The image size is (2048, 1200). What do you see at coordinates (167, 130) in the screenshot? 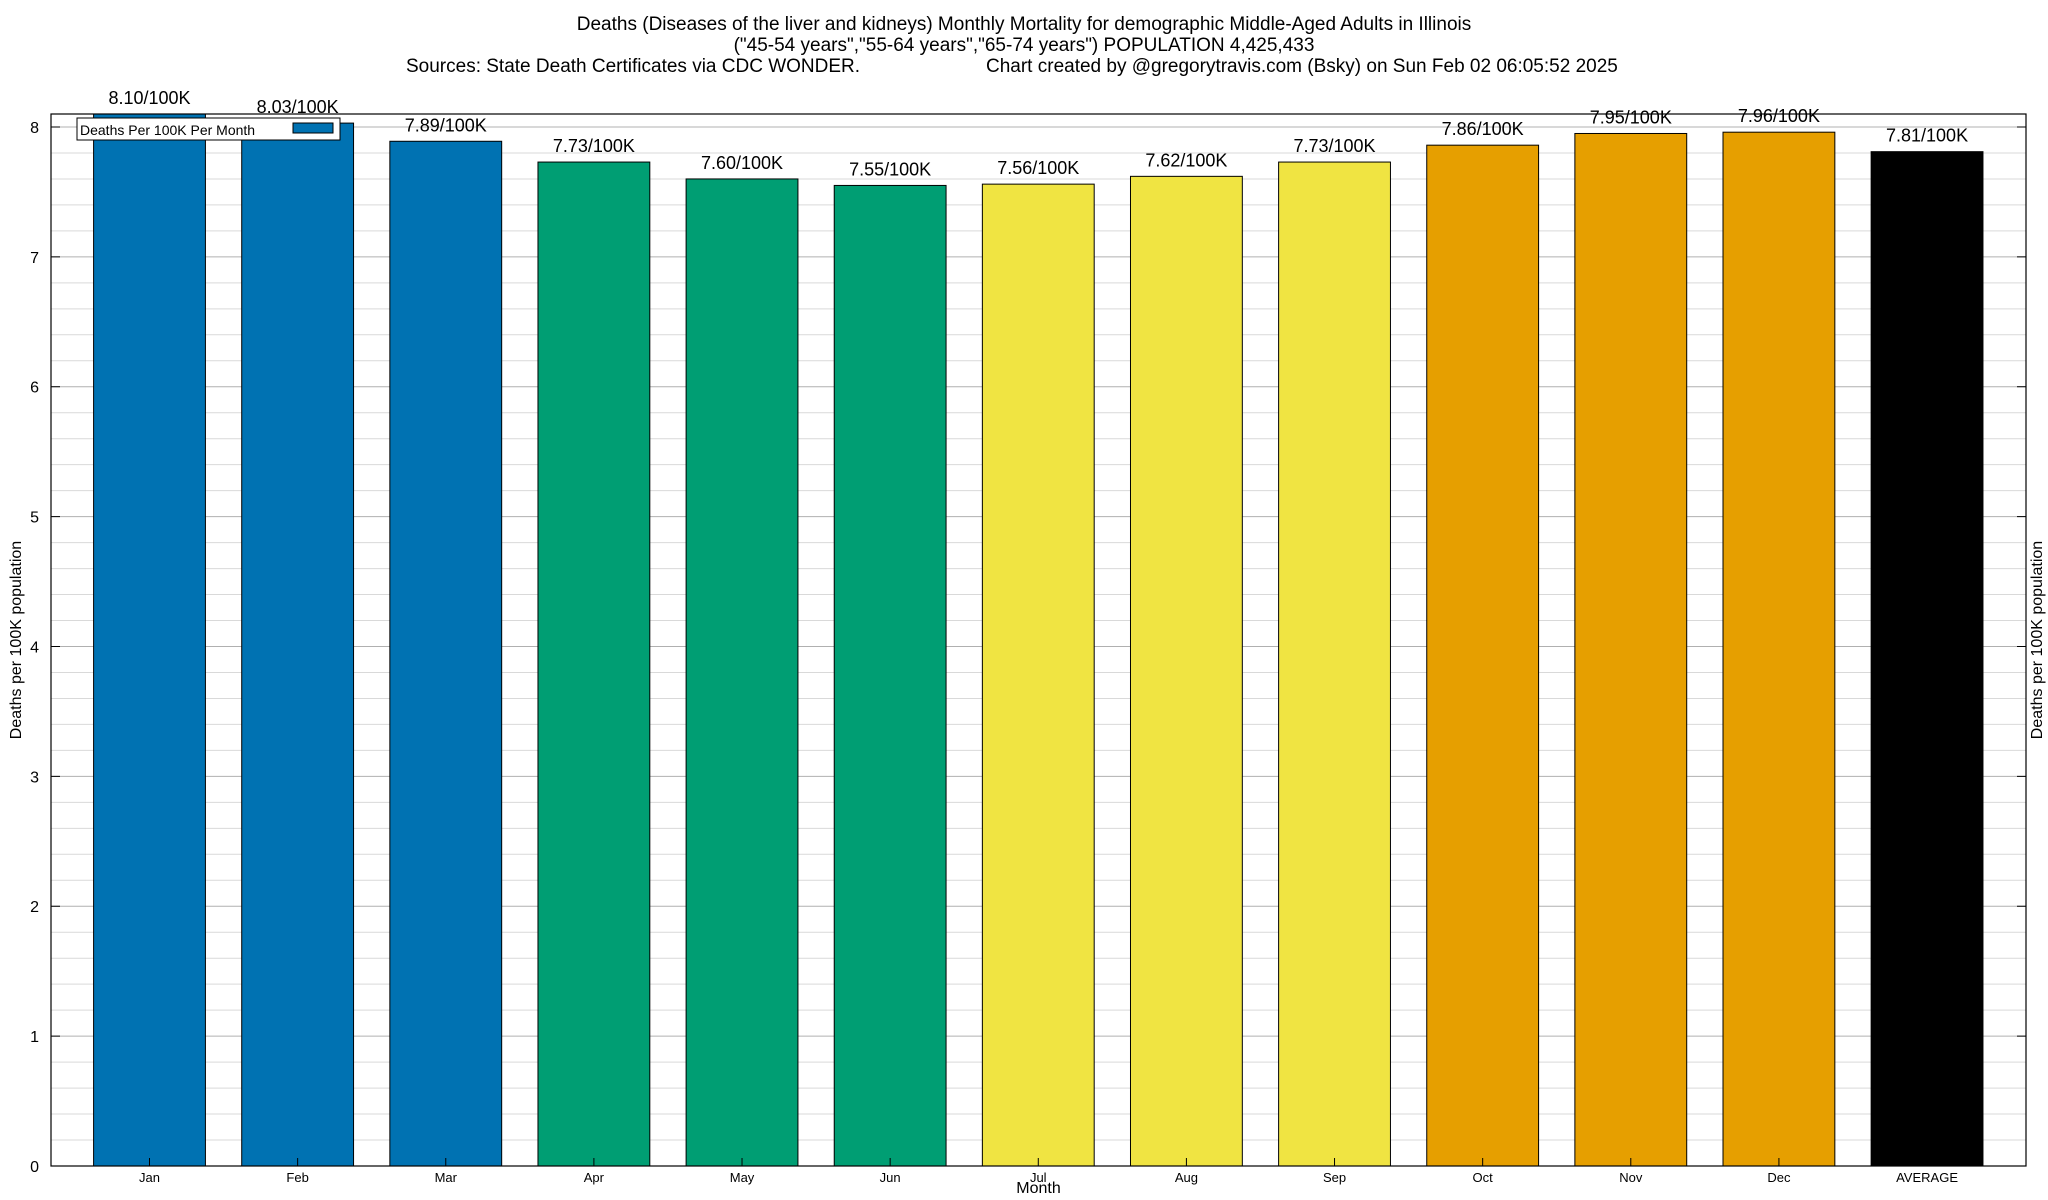
I see `legend-label: Deaths Per 100K Per Month` at bounding box center [167, 130].